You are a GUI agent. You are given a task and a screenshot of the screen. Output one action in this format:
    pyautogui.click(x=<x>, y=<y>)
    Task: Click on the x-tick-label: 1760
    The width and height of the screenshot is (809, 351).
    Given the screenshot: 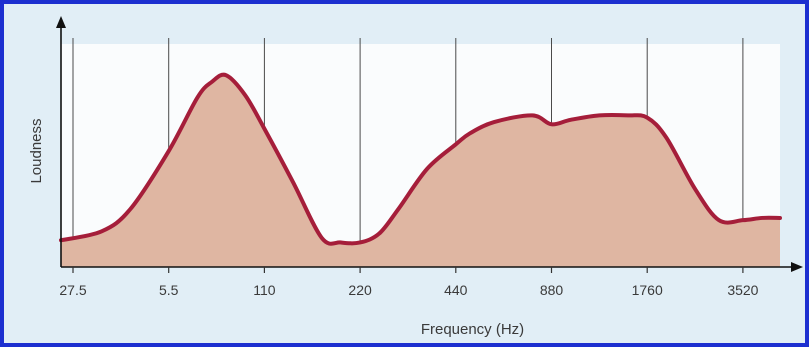 What is the action you would take?
    pyautogui.click(x=647, y=290)
    